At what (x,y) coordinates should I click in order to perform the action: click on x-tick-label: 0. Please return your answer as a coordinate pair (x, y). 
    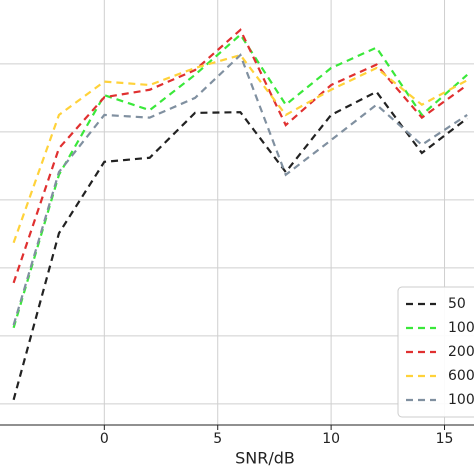
    Looking at the image, I should click on (104, 439).